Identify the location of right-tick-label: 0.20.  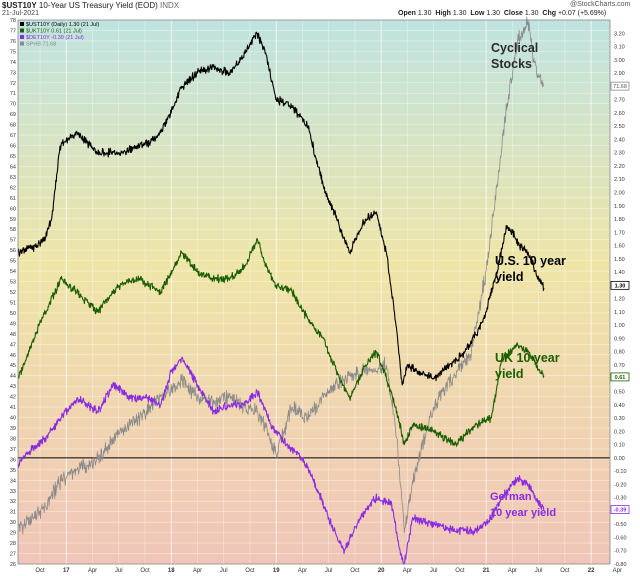
(619, 432).